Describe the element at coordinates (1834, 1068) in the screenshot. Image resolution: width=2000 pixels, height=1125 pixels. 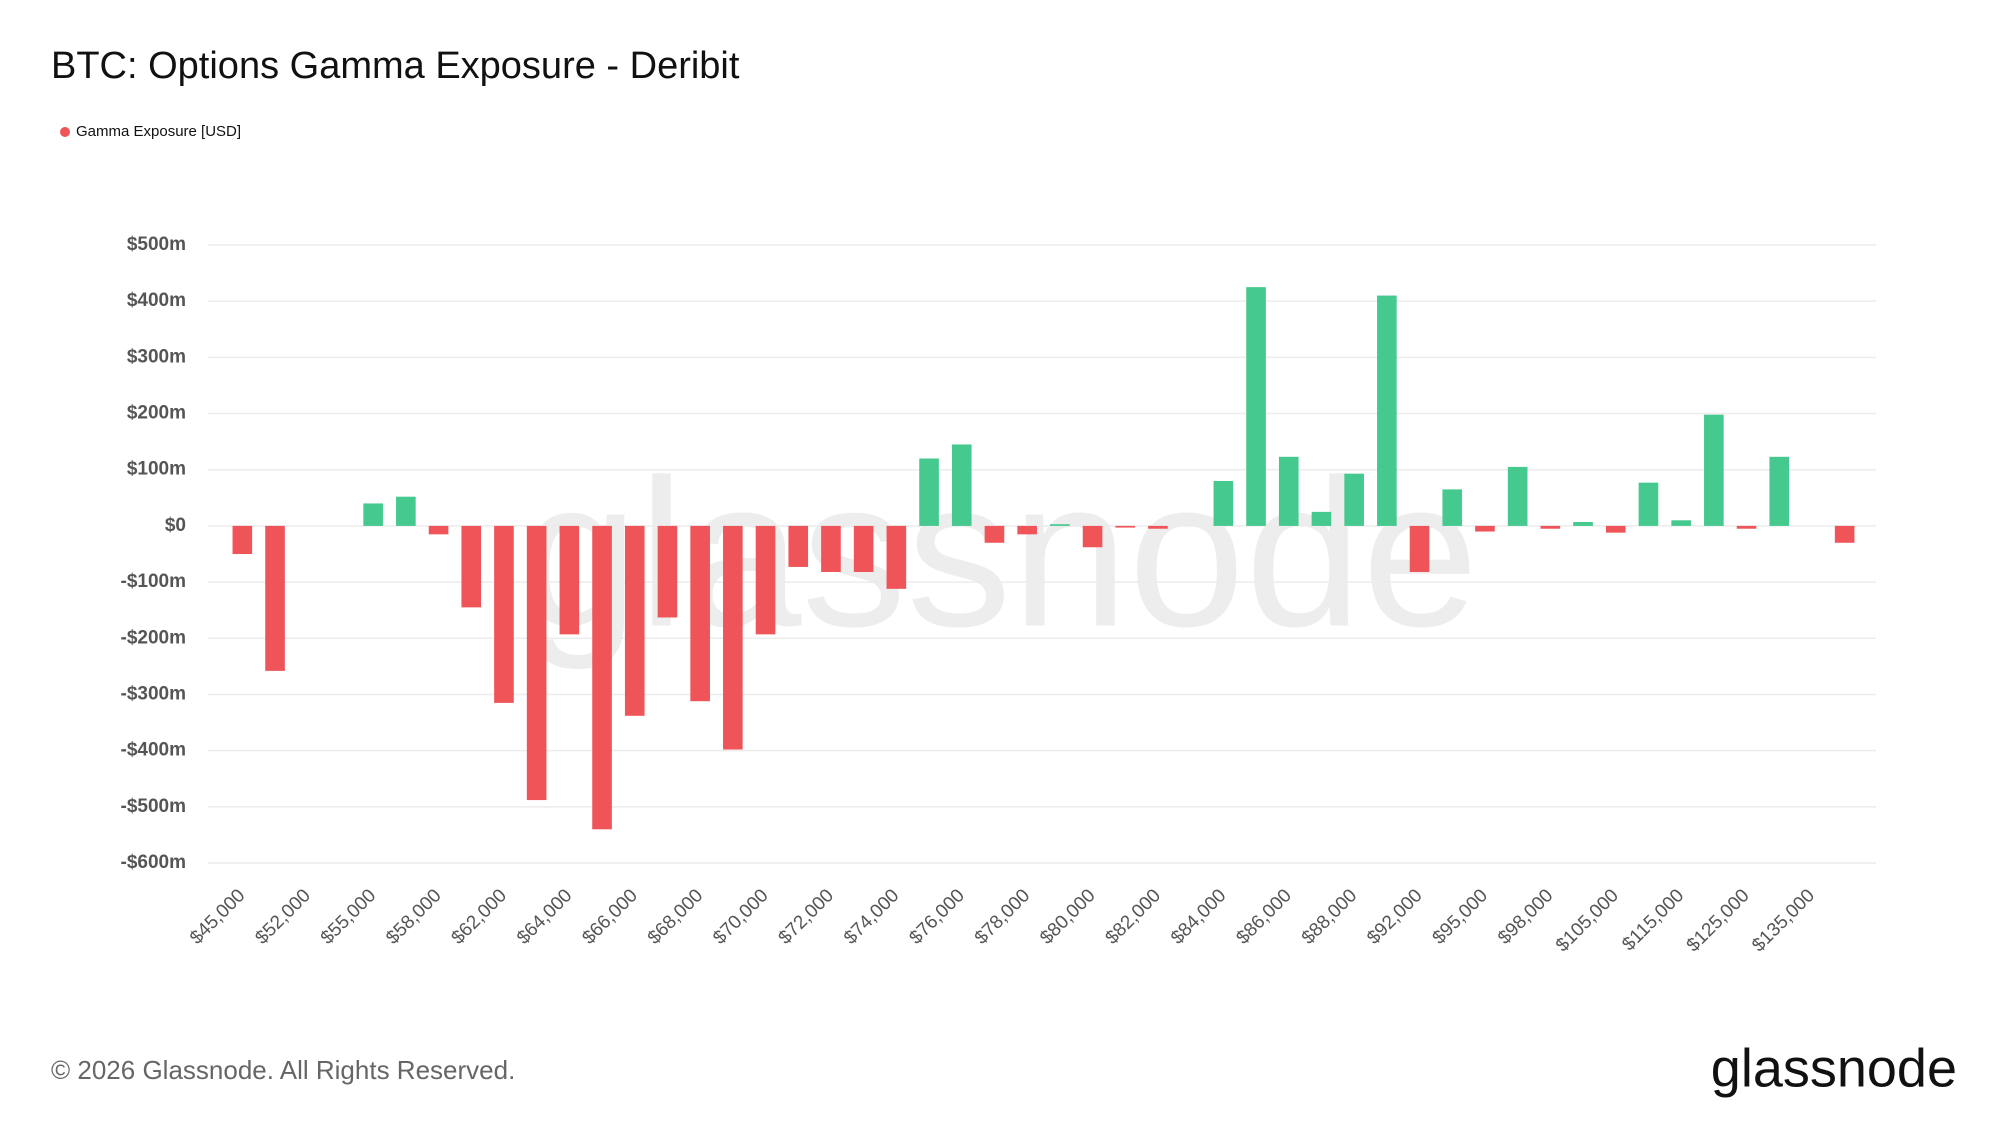
I see `logo: glassnode` at that location.